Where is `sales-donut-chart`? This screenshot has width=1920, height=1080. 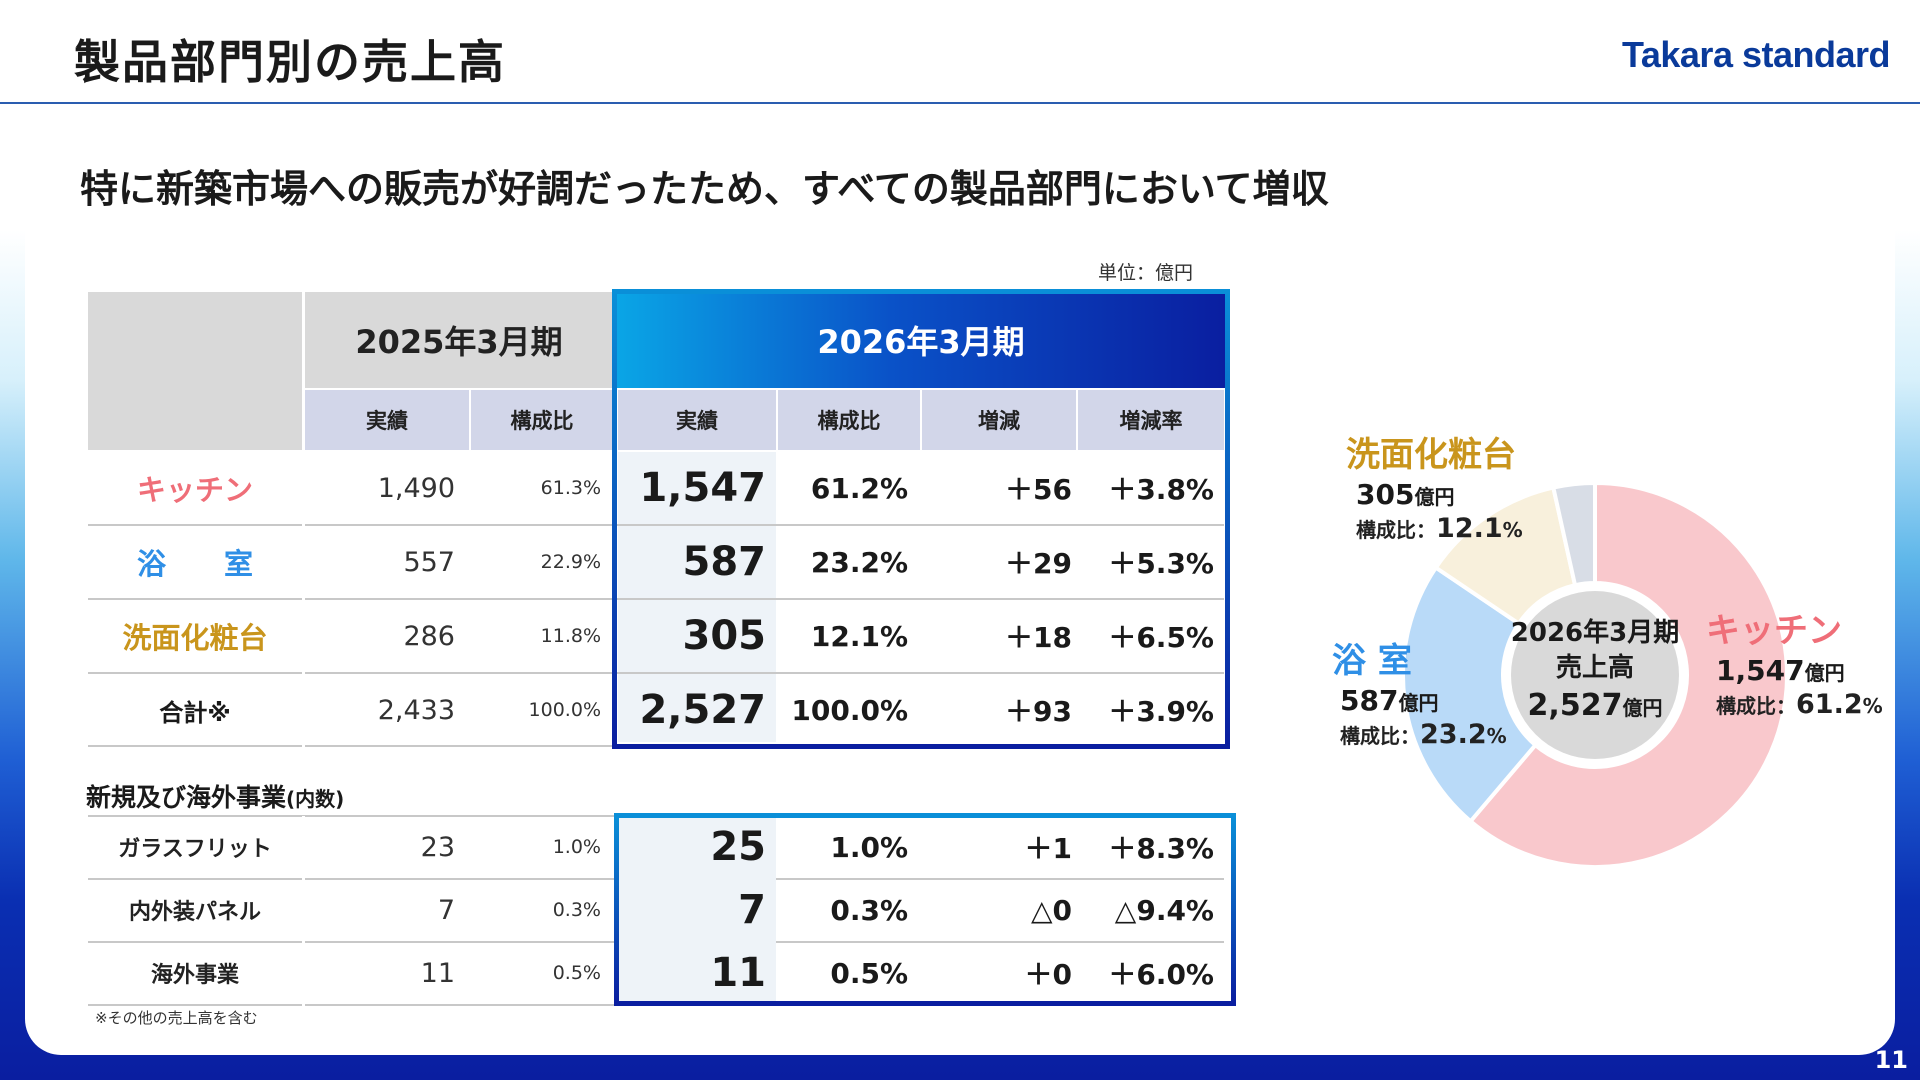
sales-donut-chart is located at coordinates (1595, 675).